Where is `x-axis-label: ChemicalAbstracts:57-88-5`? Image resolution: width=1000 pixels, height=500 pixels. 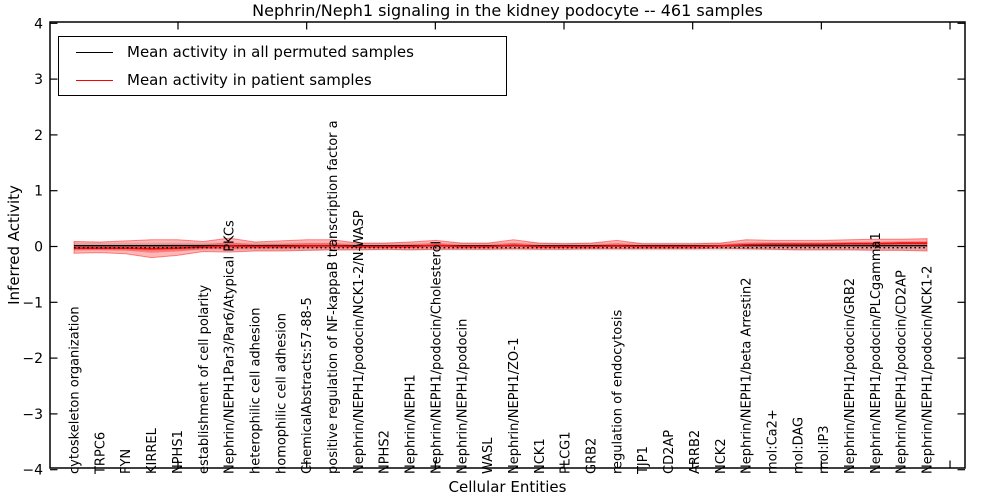 x-axis-label: ChemicalAbstracts:57-88-5 is located at coordinates (307, 385).